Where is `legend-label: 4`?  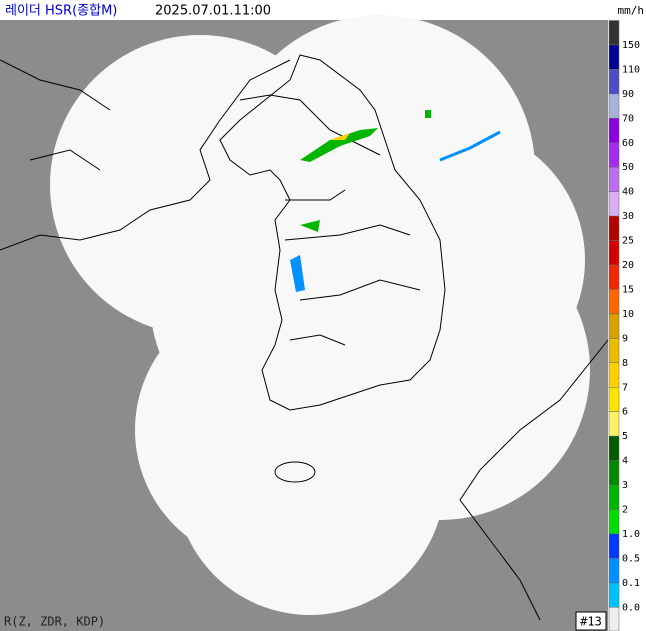
legend-label: 4 is located at coordinates (625, 461).